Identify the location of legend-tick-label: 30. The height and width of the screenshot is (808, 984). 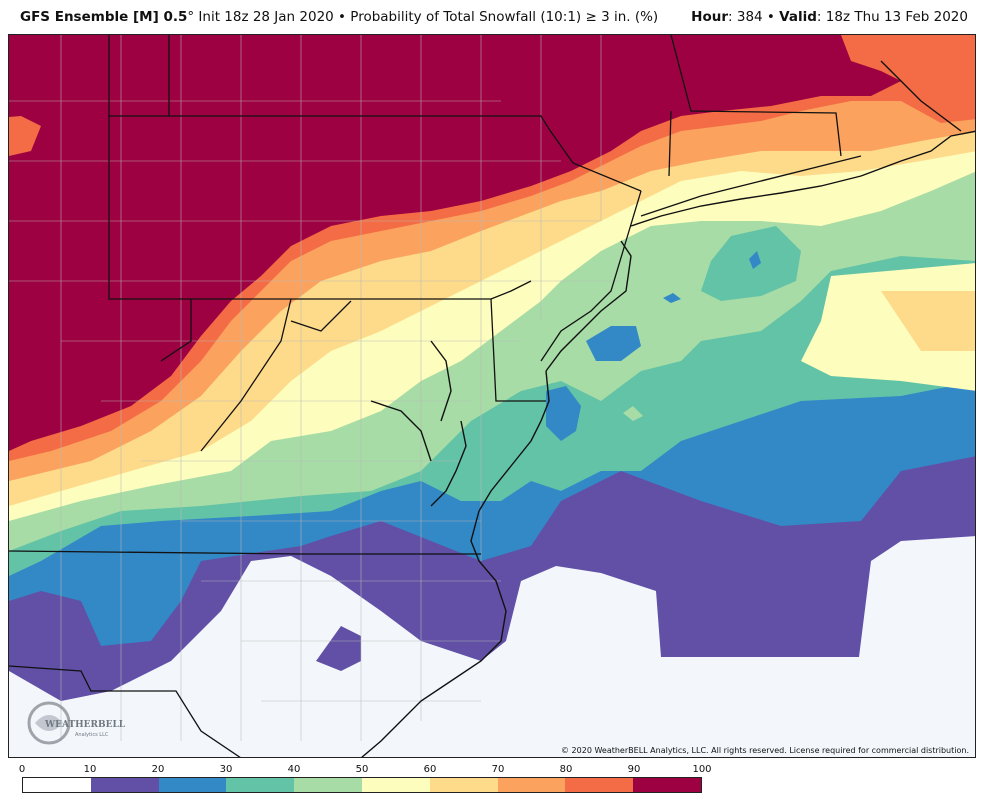
(226, 769).